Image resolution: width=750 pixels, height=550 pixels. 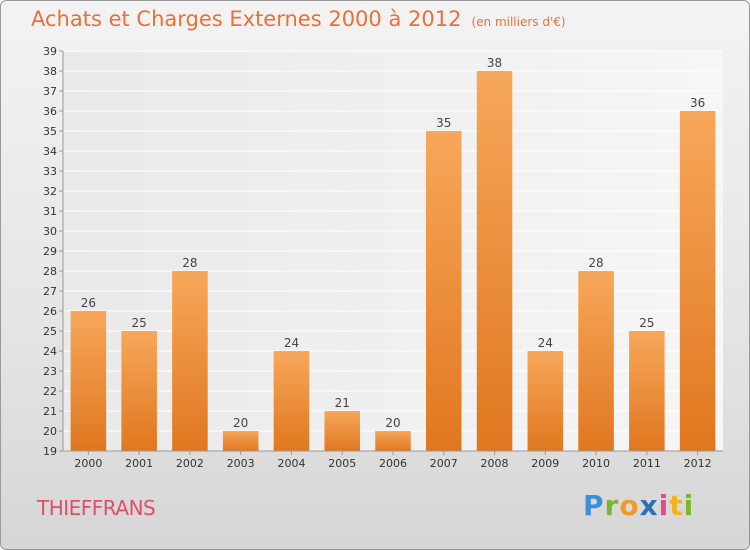 I want to click on data-label-2007: 35, so click(x=443, y=123).